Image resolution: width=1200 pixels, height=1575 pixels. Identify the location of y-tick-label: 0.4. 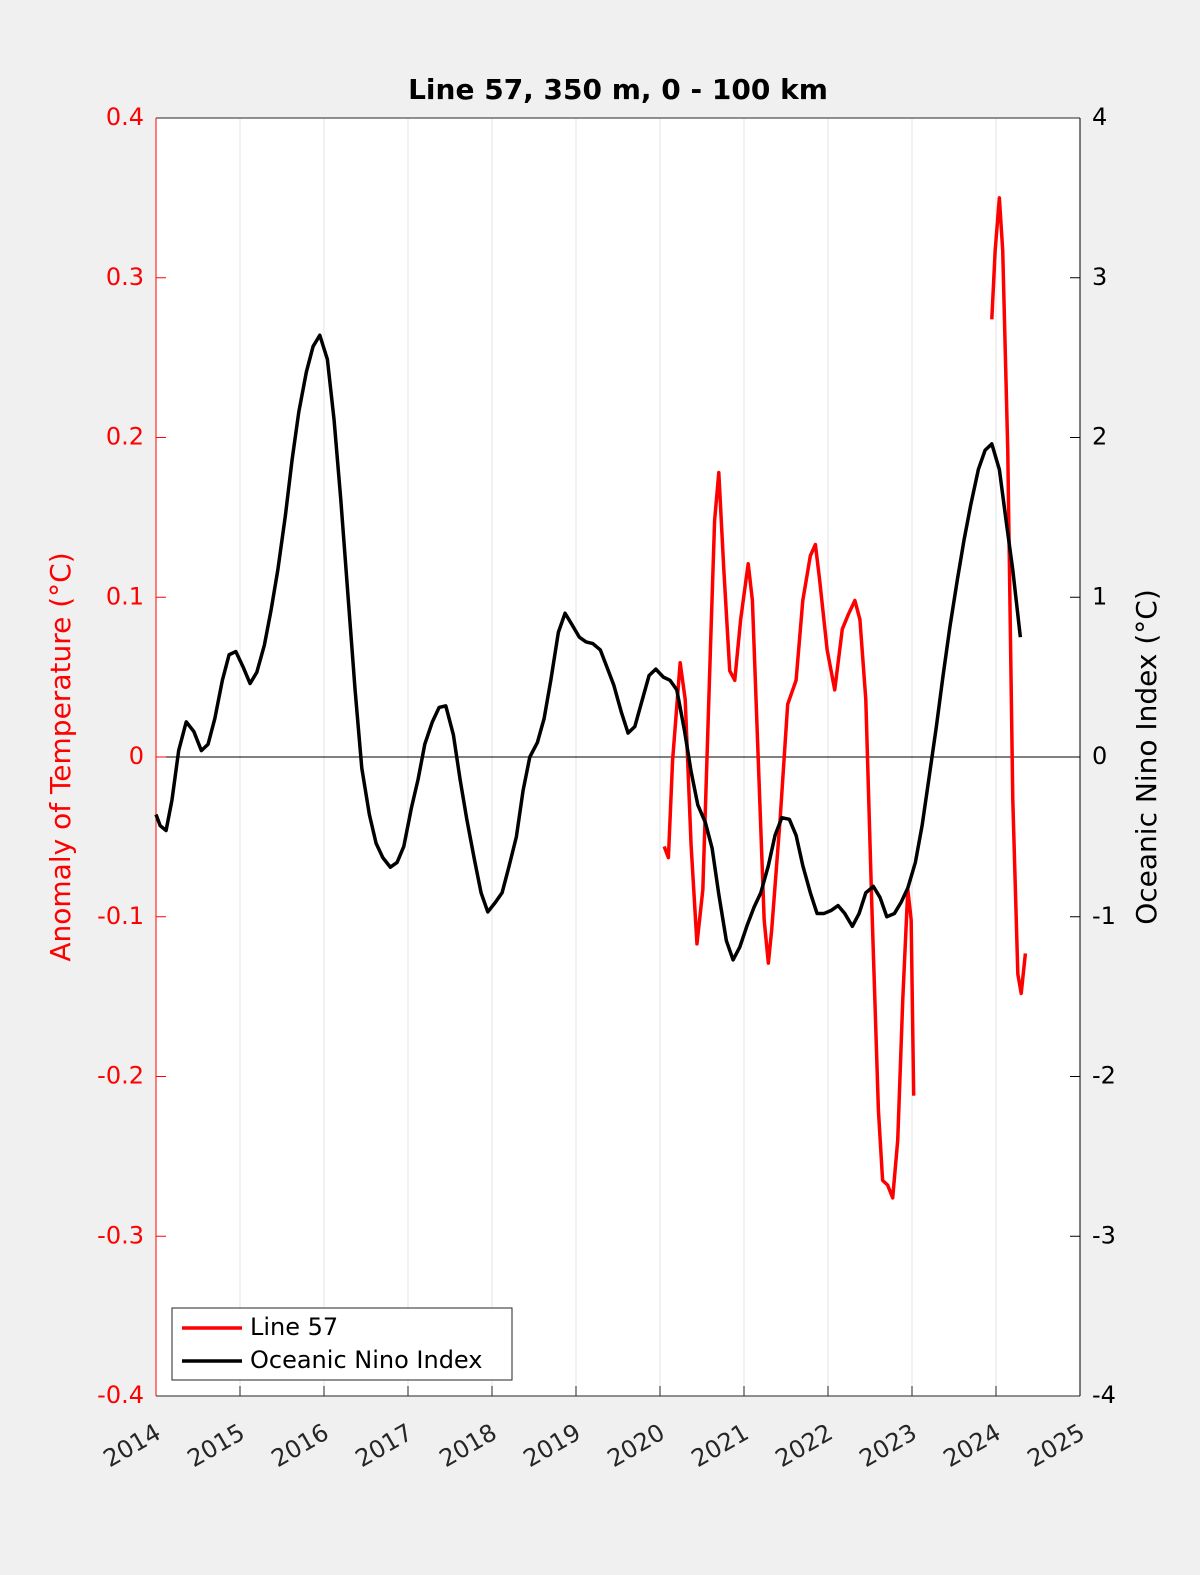
(125, 117).